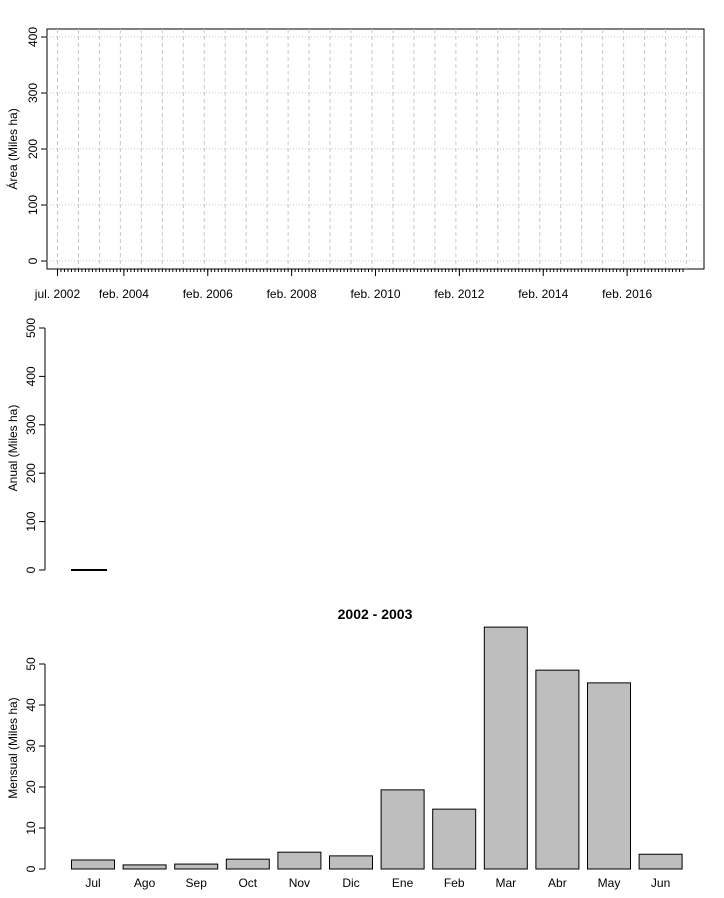 This screenshot has height=898, width=724. Describe the element at coordinates (31, 705) in the screenshot. I see `monthly-y-tick-label: 40` at that location.